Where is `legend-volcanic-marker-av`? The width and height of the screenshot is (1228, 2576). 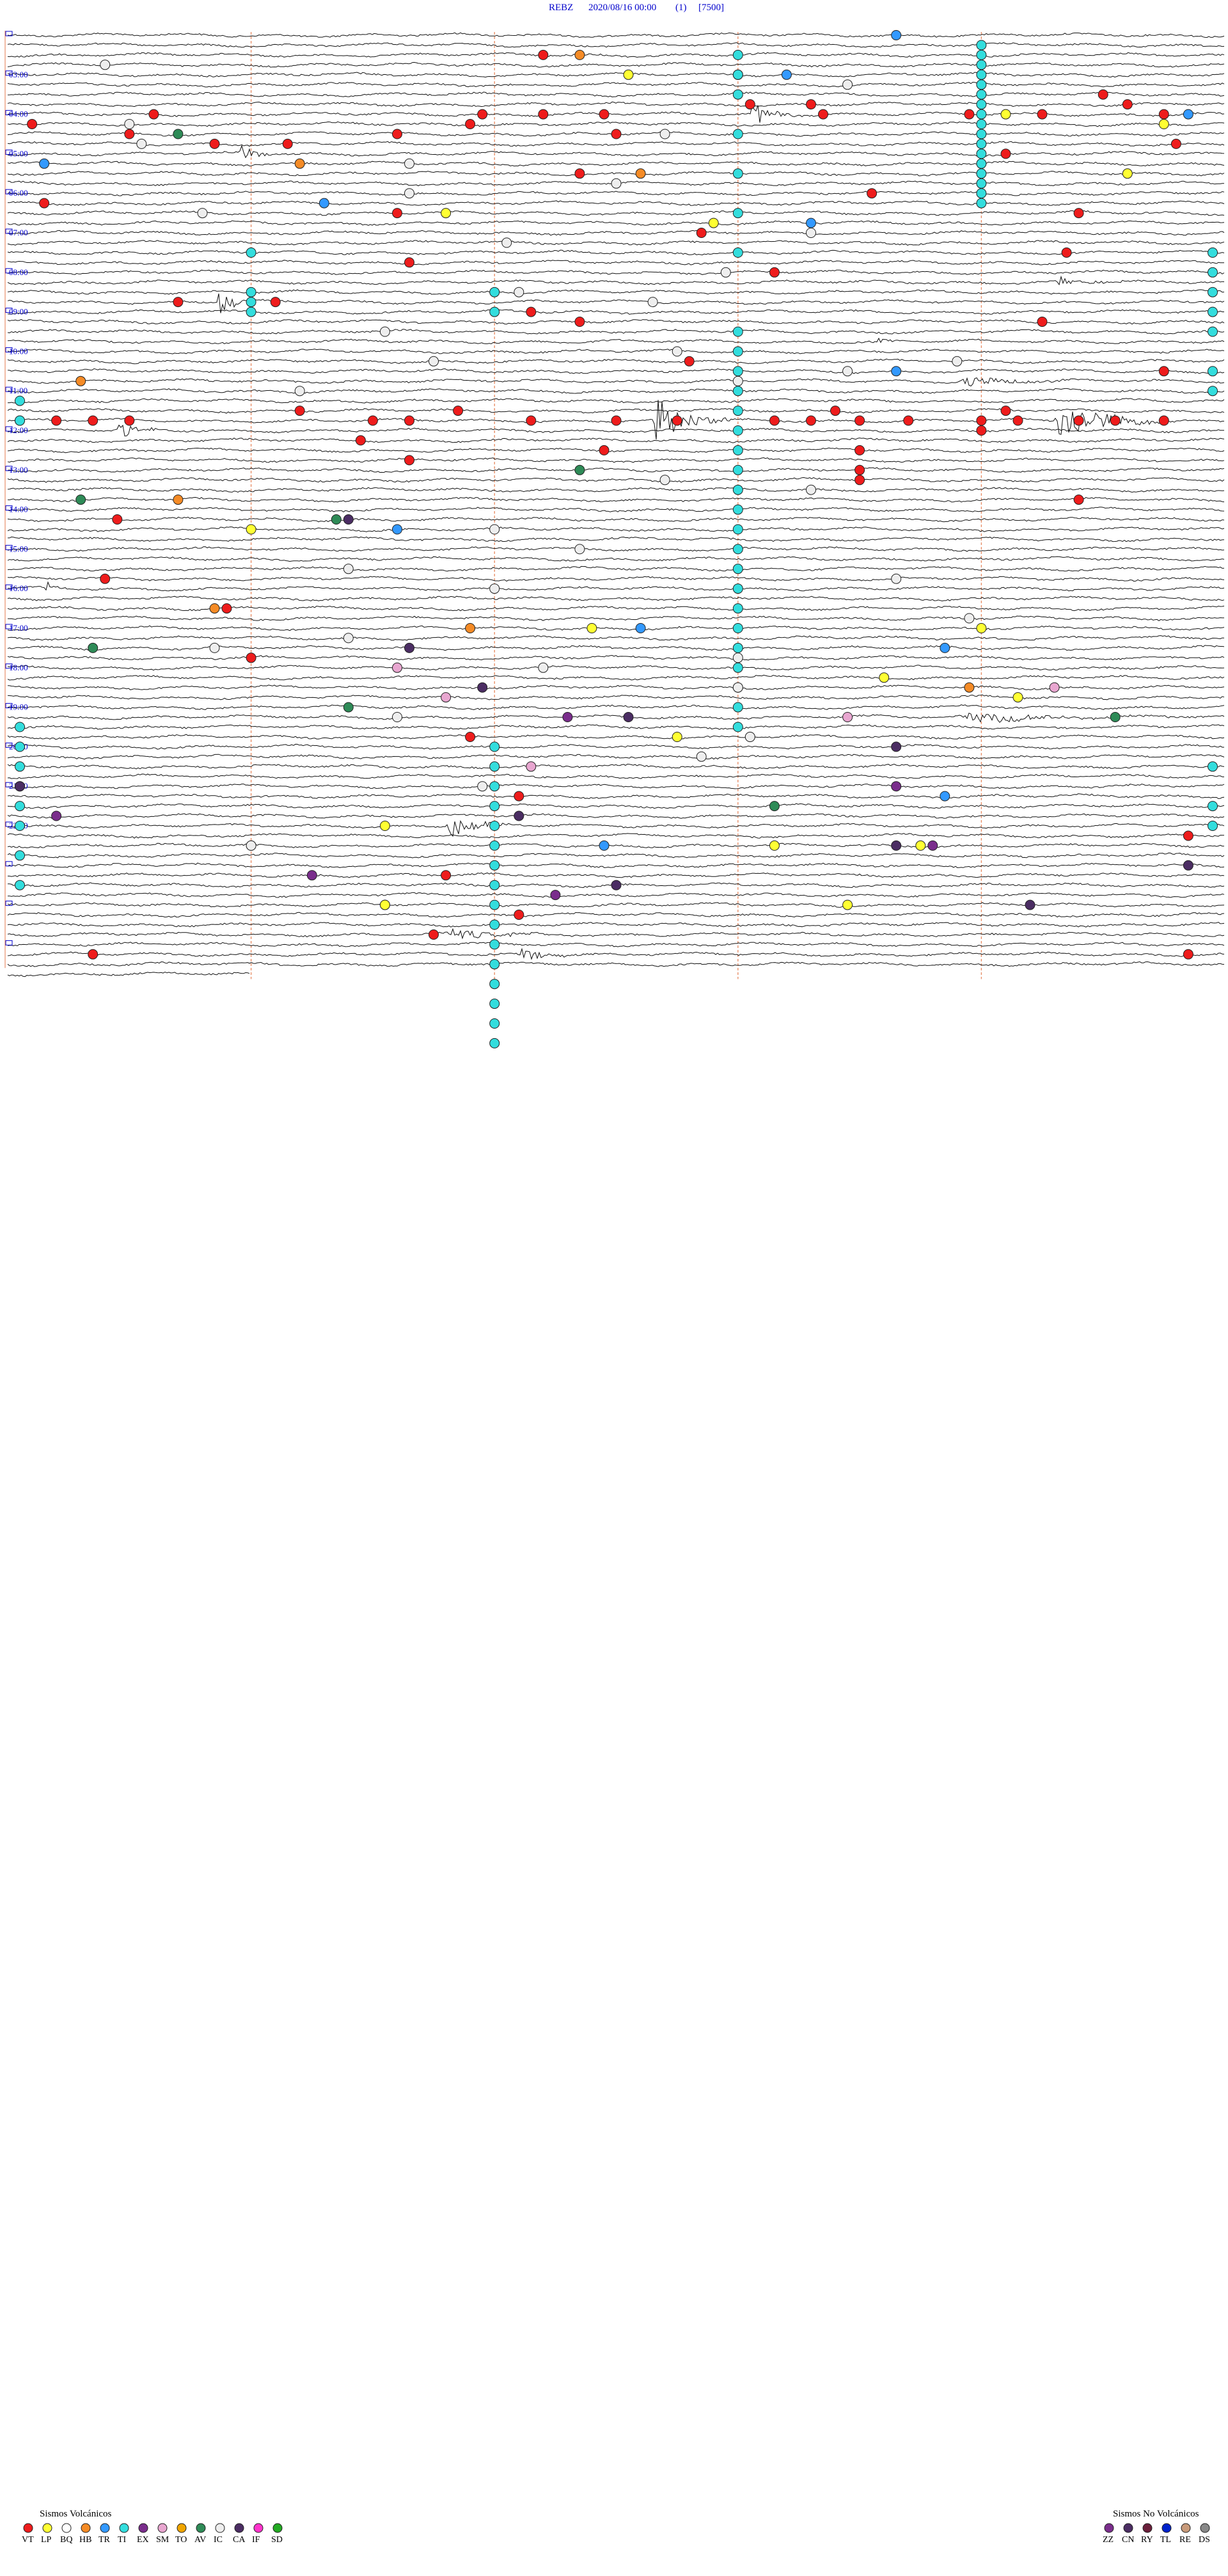 legend-volcanic-marker-av is located at coordinates (201, 2528).